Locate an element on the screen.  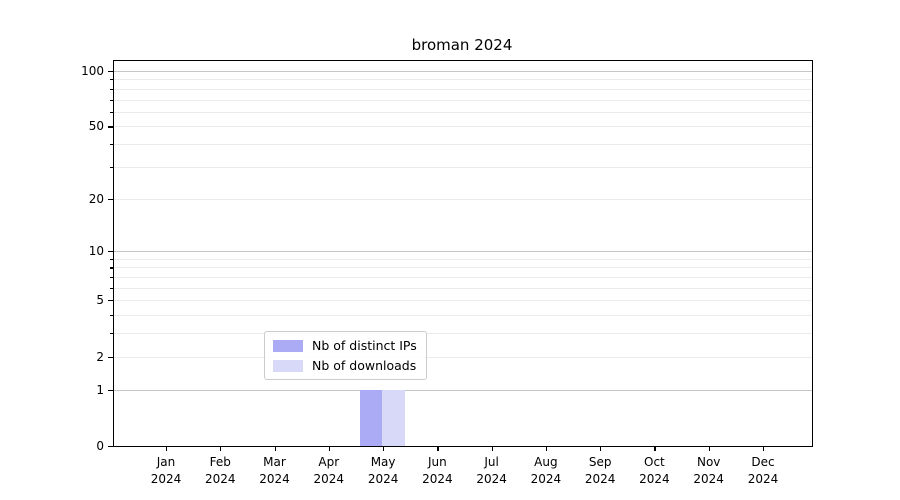
x-tick-label: Aug 2024 is located at coordinates (546, 471).